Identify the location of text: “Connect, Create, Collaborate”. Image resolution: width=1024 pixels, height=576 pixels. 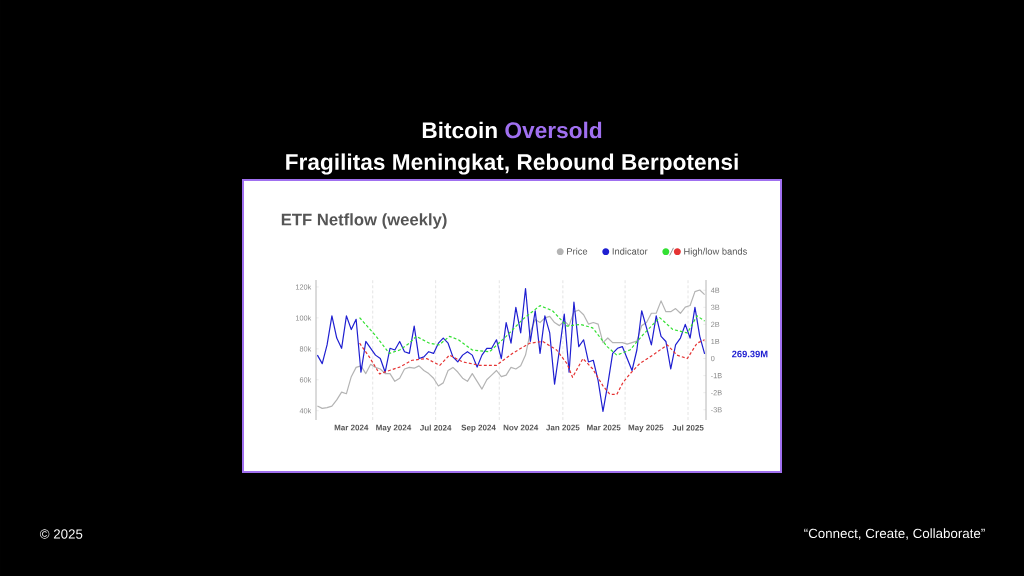
(894, 534).